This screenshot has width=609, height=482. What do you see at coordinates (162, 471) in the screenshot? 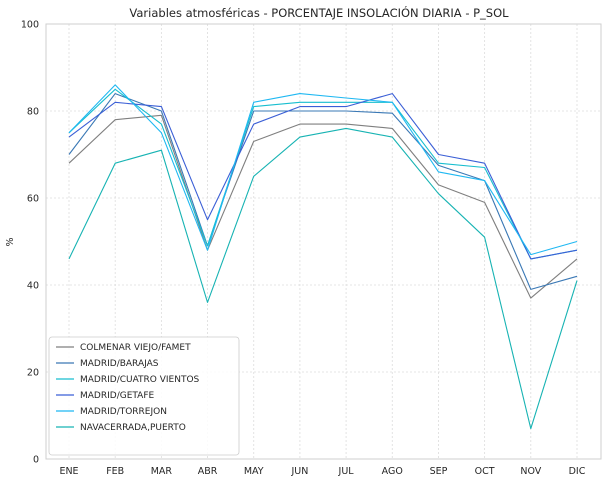
I see `x-tick-label: MAR` at bounding box center [162, 471].